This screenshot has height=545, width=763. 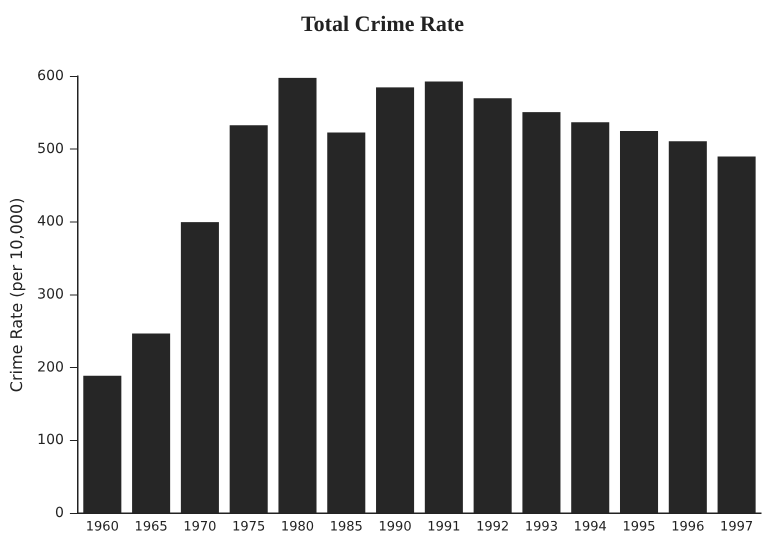 I want to click on x-tick-label: 1996, so click(x=687, y=527).